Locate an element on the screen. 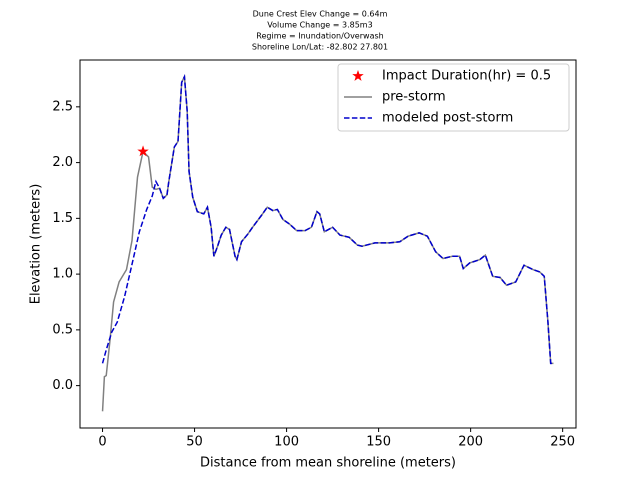  chart-title: Shoreline Lon/Lat: -82.802 27.801 is located at coordinates (320, 47).